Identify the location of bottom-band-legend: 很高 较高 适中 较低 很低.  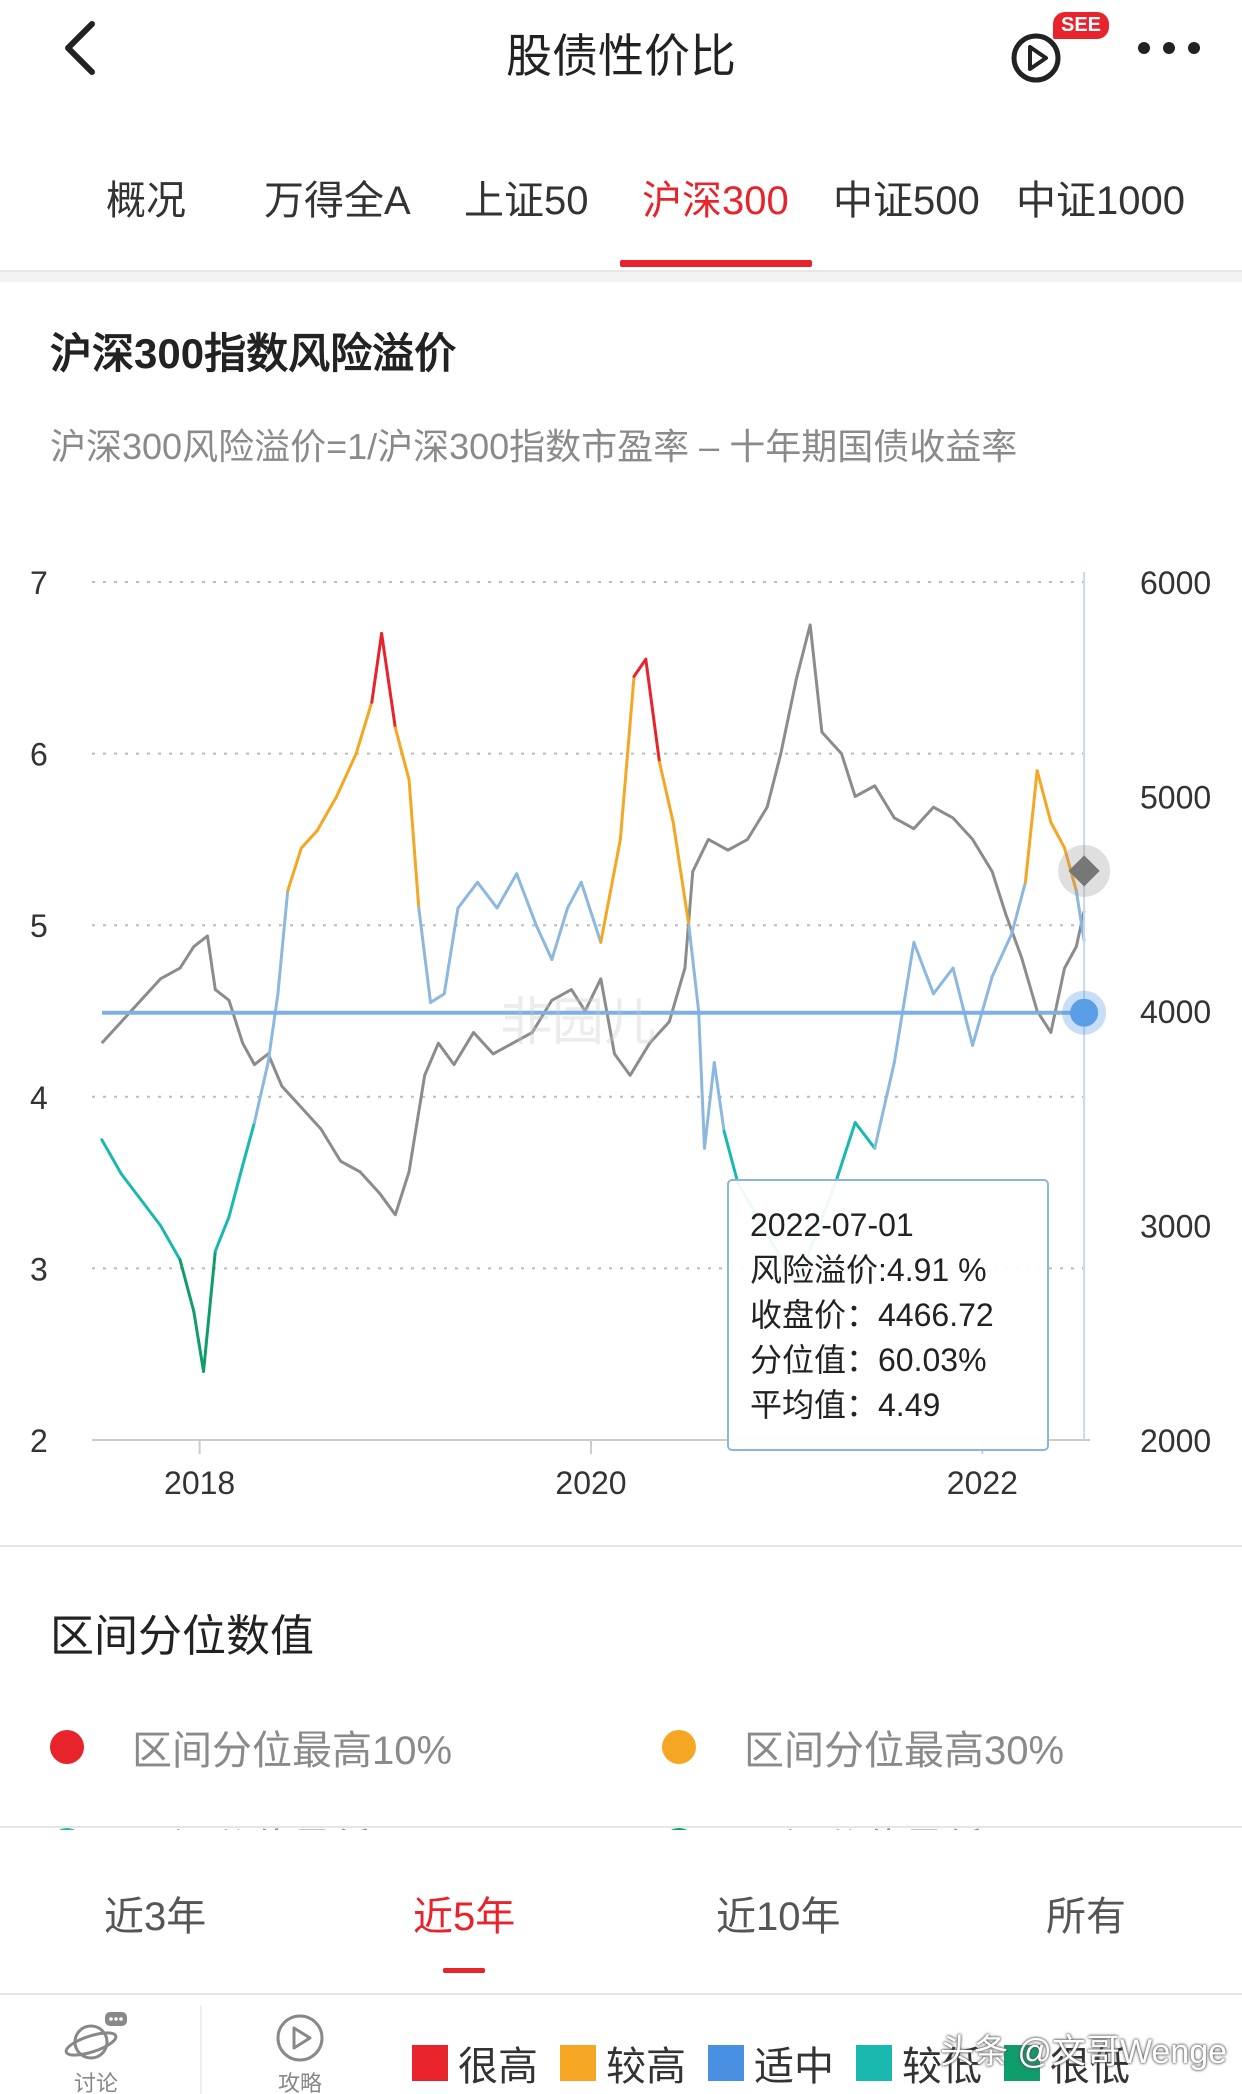
(782, 2063).